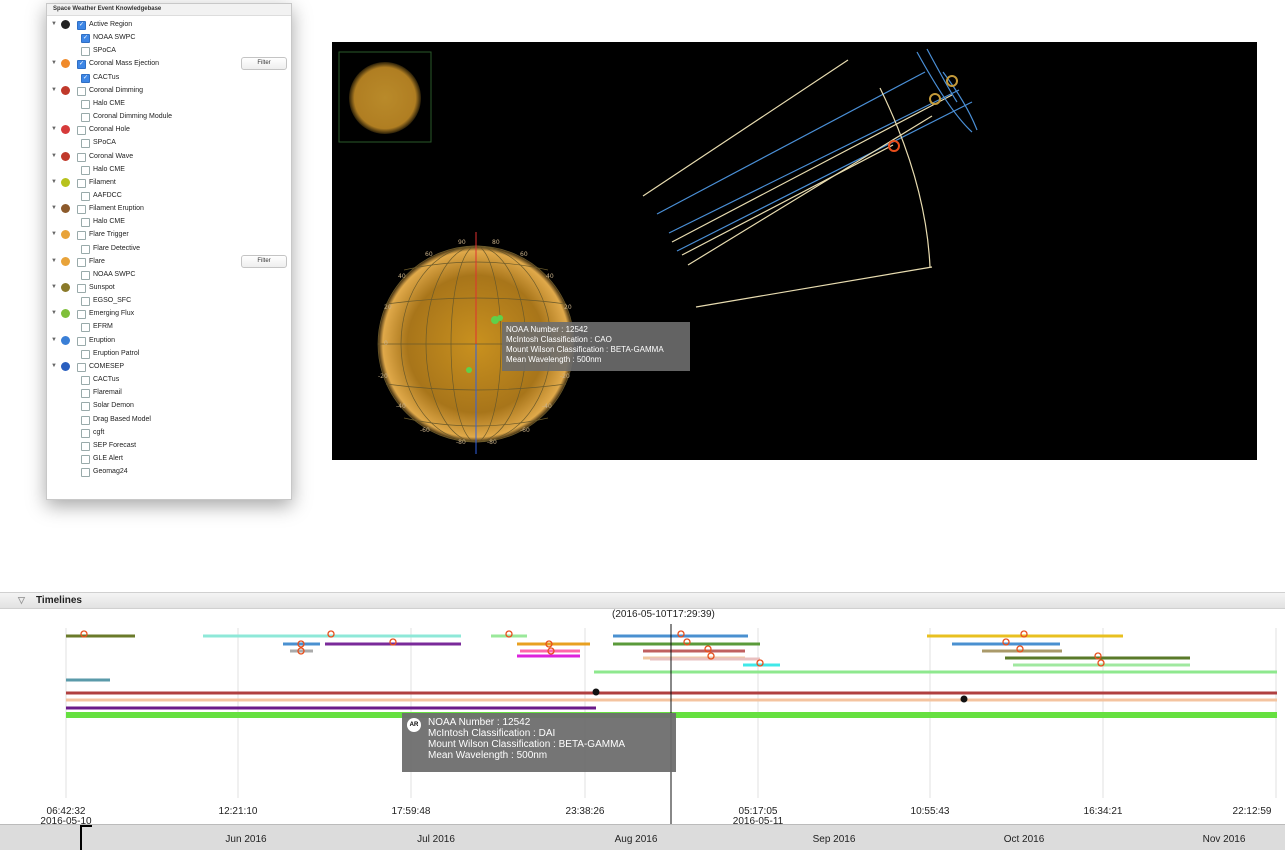 This screenshot has width=1285, height=850. Describe the element at coordinates (169, 392) in the screenshot. I see `kb-source-row: Flaremail` at that location.